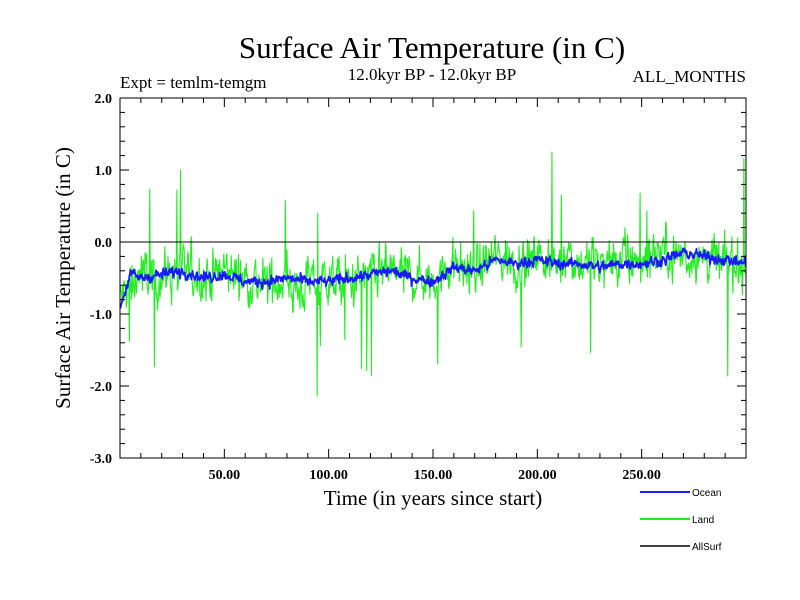 Image resolution: width=800 pixels, height=600 pixels. Describe the element at coordinates (101, 315) in the screenshot. I see `y-tick-label: -1.0` at that location.